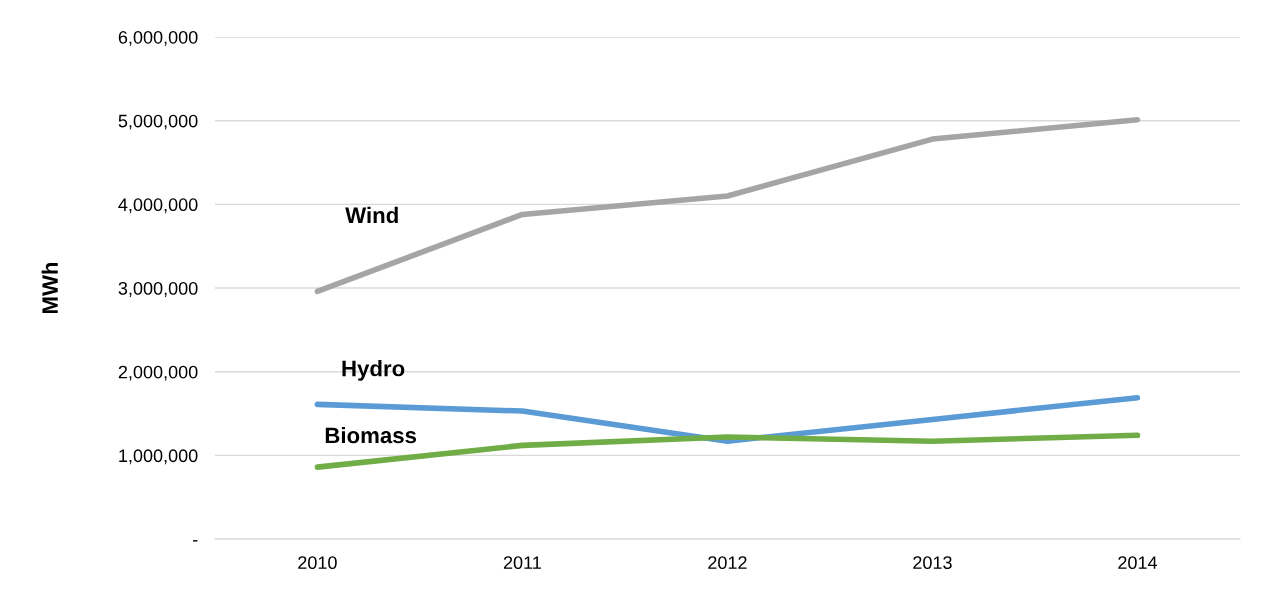  What do you see at coordinates (727, 563) in the screenshot?
I see `x-tick-label: 2012` at bounding box center [727, 563].